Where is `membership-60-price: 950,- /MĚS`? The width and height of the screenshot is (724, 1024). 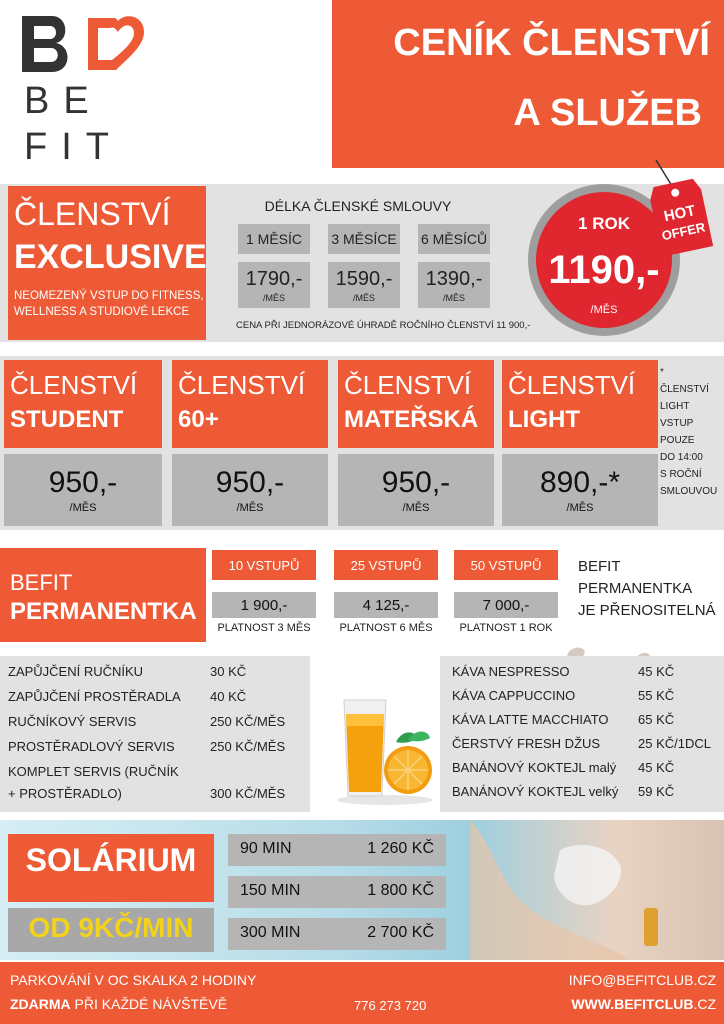 membership-60-price: 950,- /MĚS is located at coordinates (250, 490).